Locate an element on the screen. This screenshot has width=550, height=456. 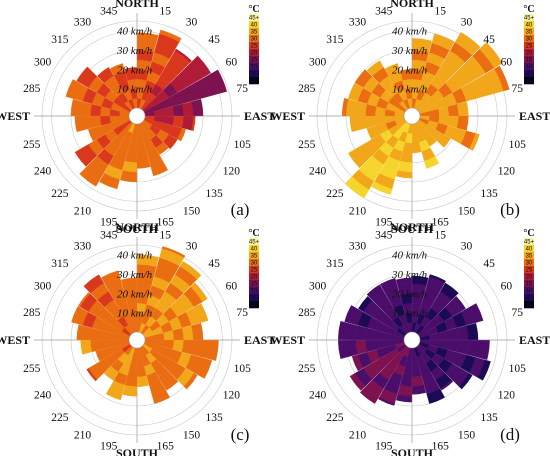
direction-tick-label: 120 is located at coordinates (232, 396).